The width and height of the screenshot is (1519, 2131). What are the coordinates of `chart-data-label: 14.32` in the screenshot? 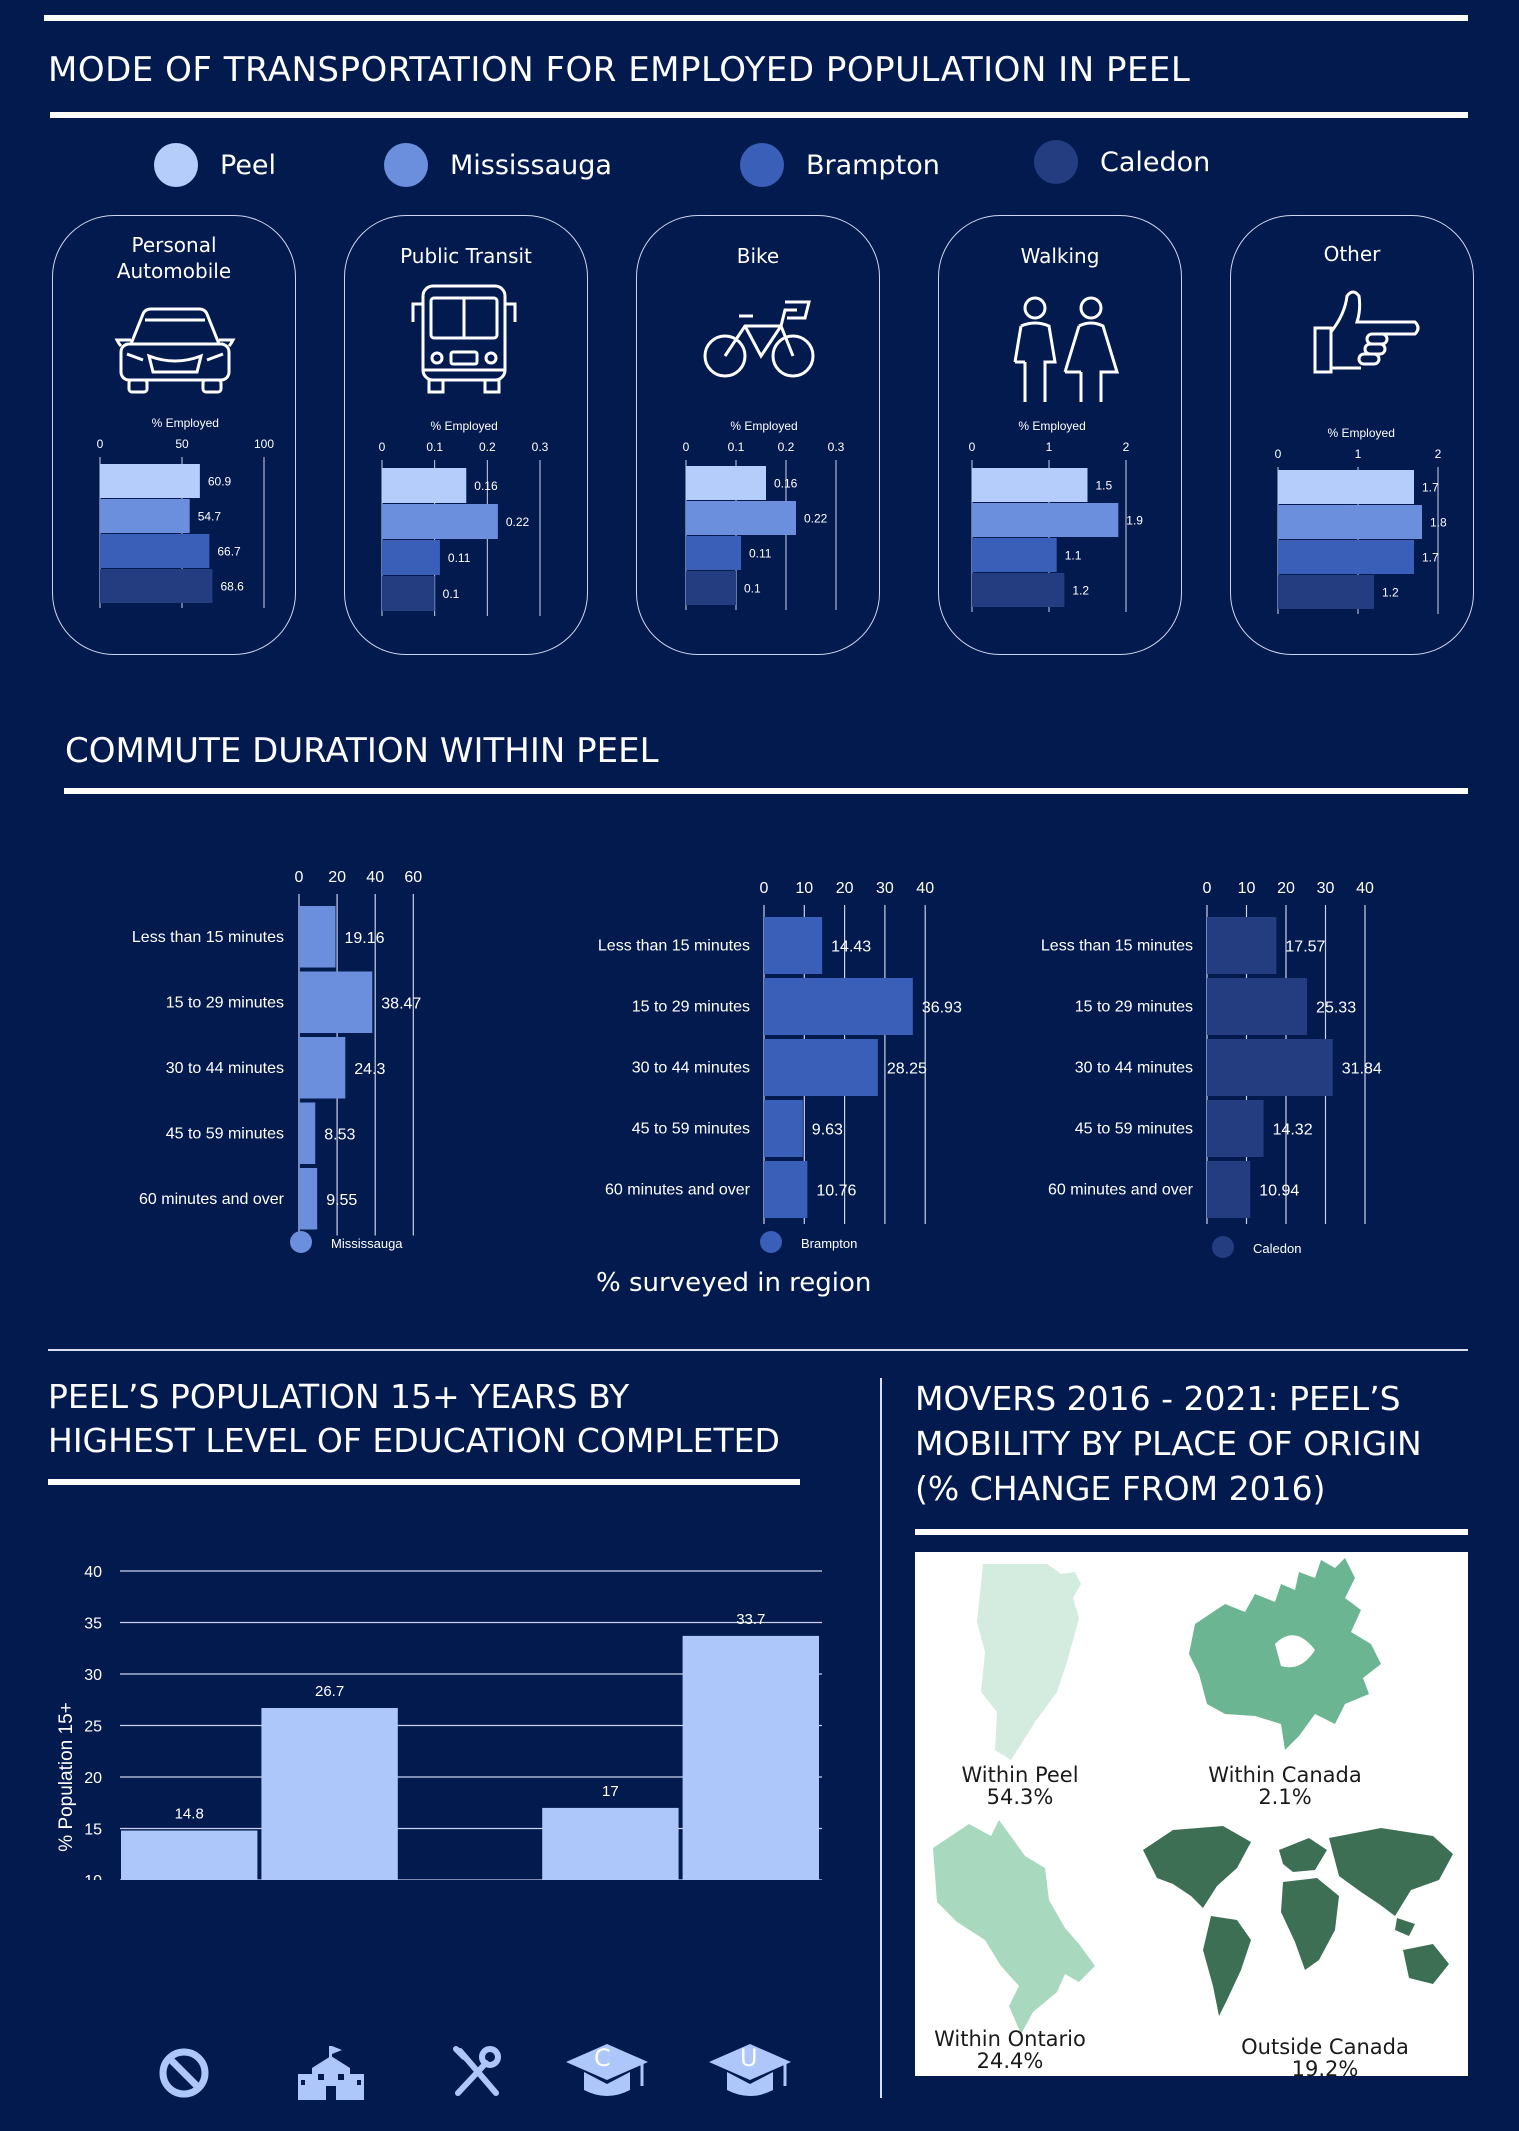 It's located at (1293, 1130).